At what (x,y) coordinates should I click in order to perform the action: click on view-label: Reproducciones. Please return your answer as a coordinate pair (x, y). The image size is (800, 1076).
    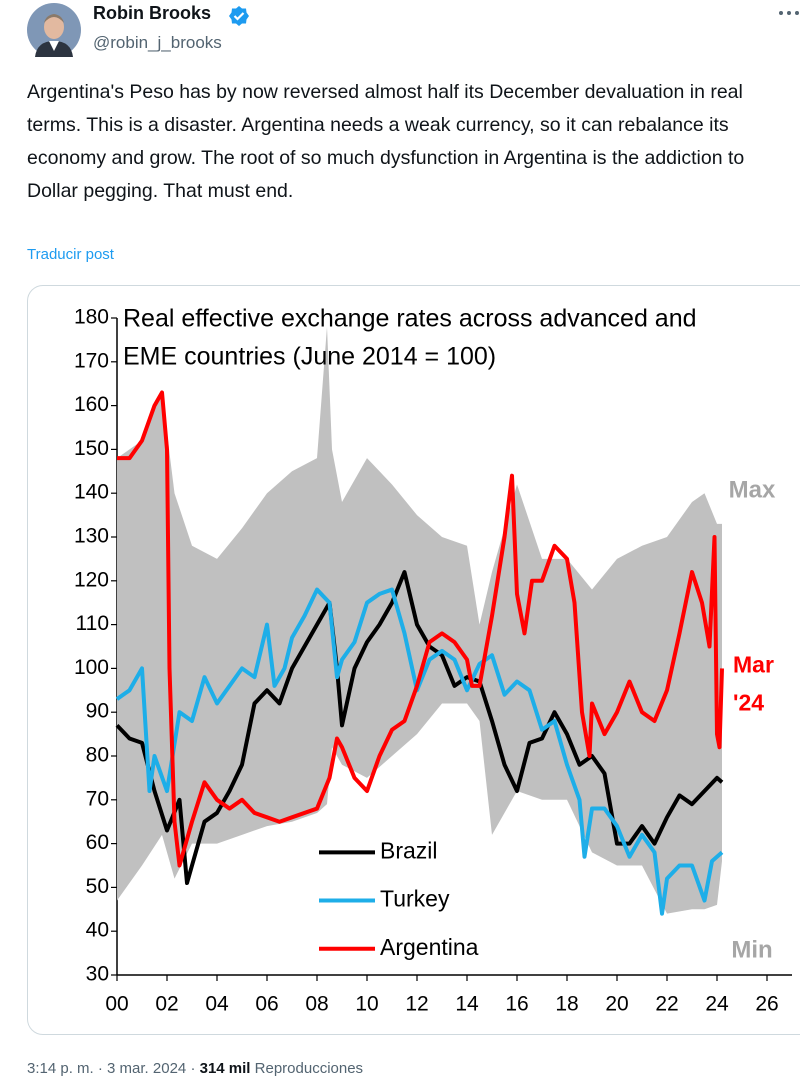
    Looking at the image, I should click on (309, 1068).